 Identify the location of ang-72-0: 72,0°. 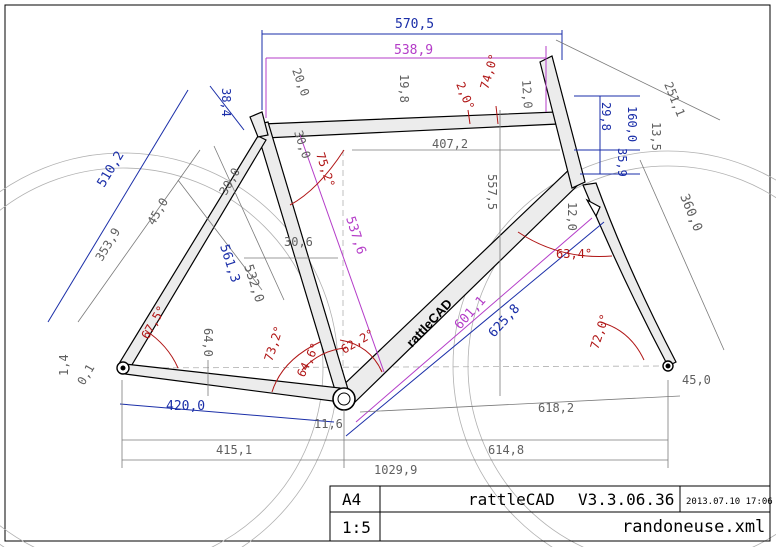
(600, 331).